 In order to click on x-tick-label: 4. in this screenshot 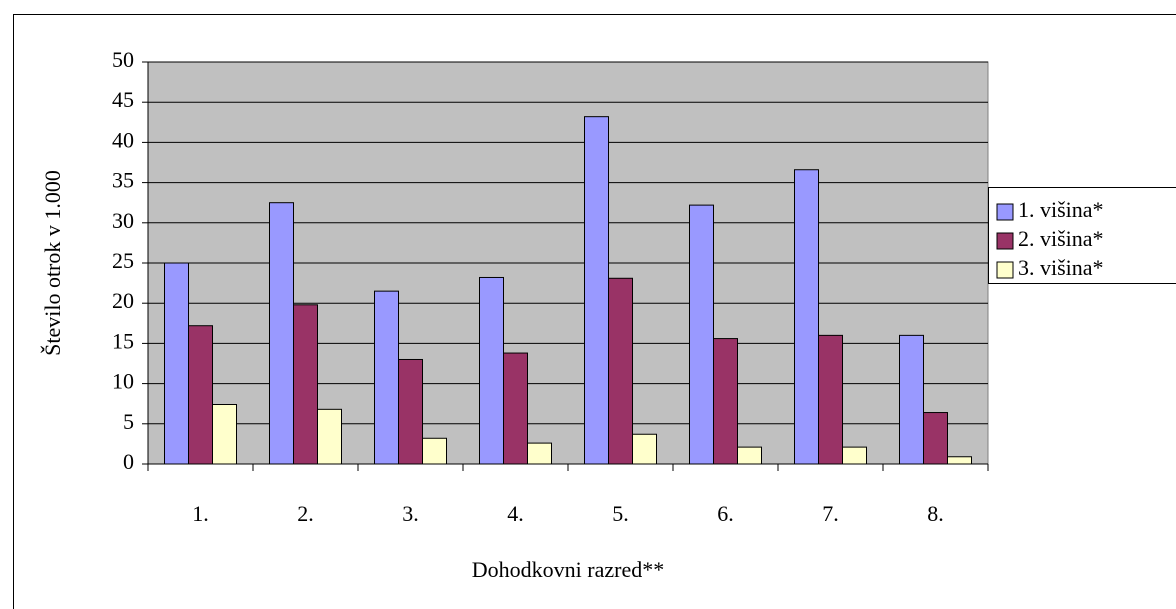, I will do `click(515, 513)`.